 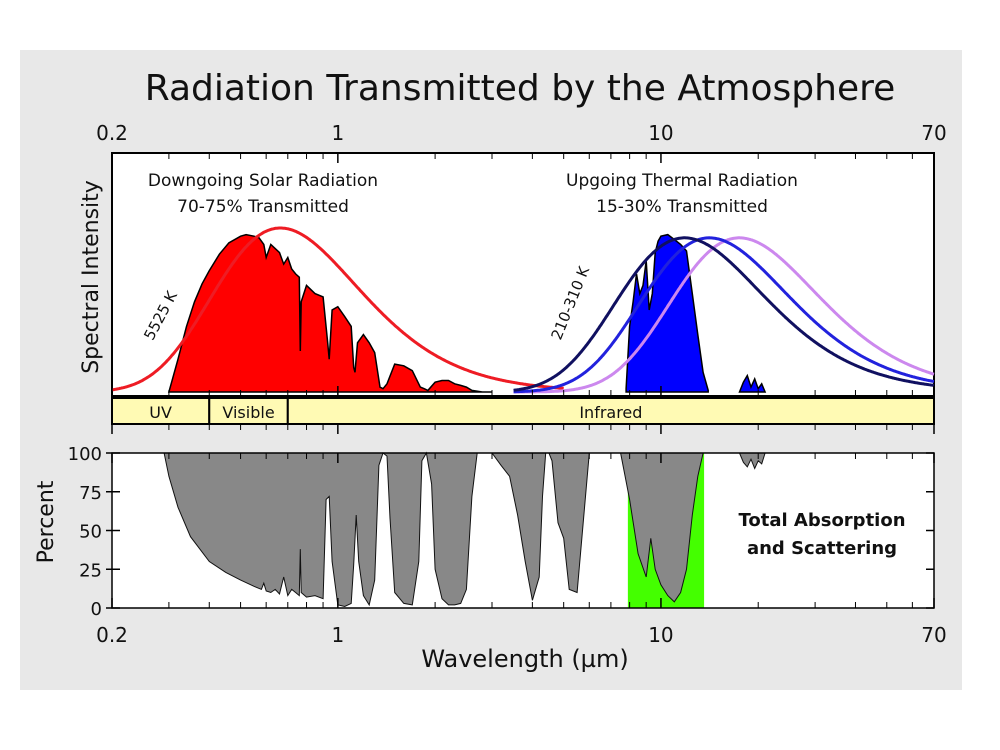 What do you see at coordinates (90, 493) in the screenshot?
I see `percent-axis-tick-label: 75` at bounding box center [90, 493].